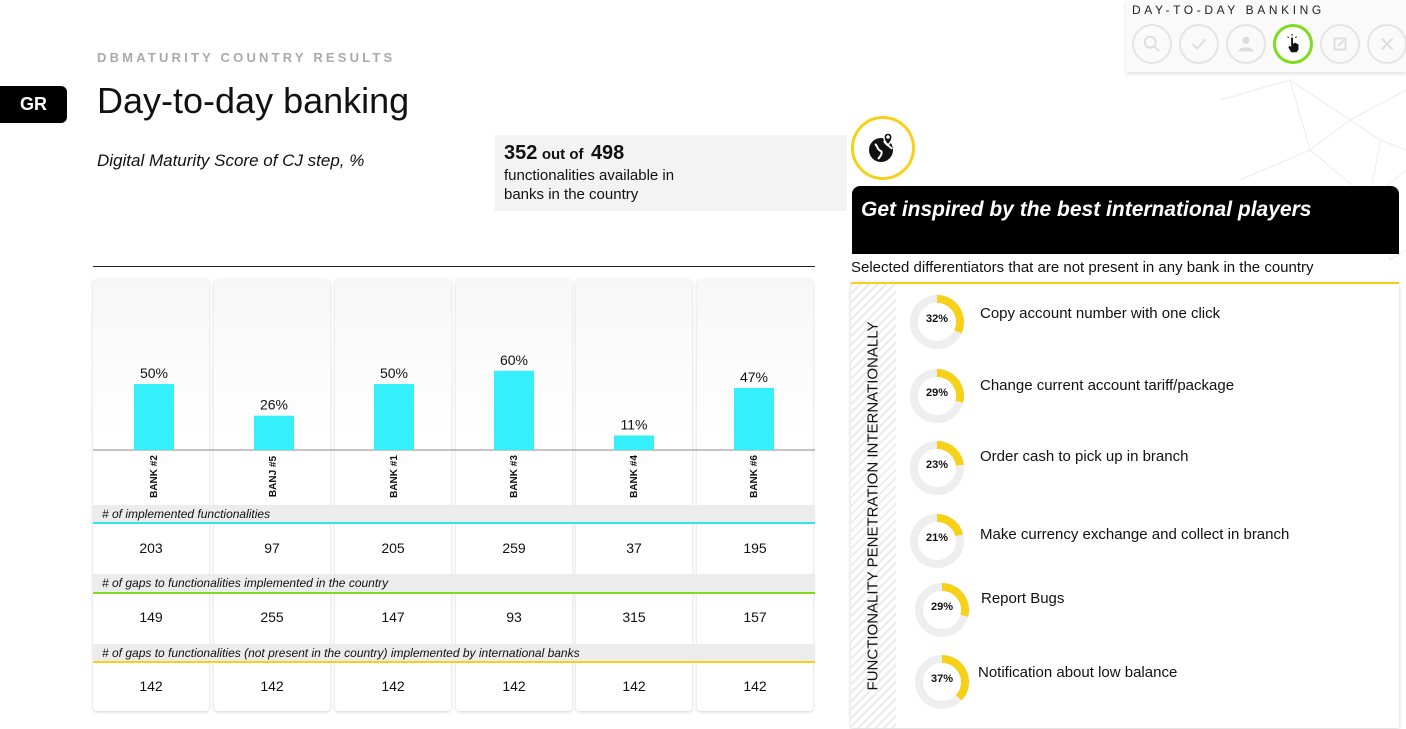 The image size is (1406, 729). What do you see at coordinates (151, 617) in the screenshot?
I see `gaps-country-value: 149` at bounding box center [151, 617].